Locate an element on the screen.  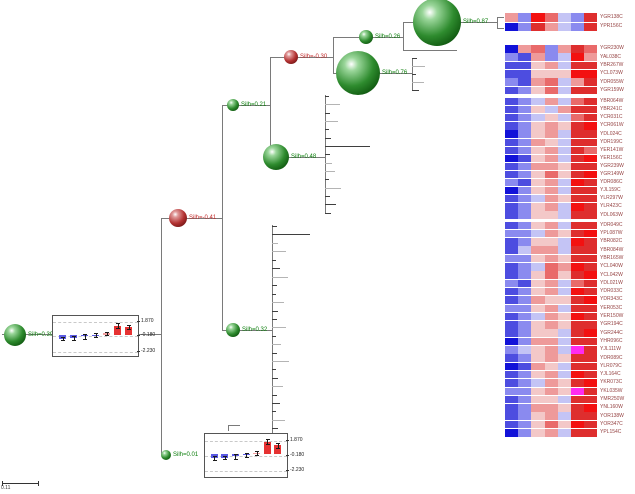
silhouette-node-label: Silh=0.21 is located at coordinates (254, 104).